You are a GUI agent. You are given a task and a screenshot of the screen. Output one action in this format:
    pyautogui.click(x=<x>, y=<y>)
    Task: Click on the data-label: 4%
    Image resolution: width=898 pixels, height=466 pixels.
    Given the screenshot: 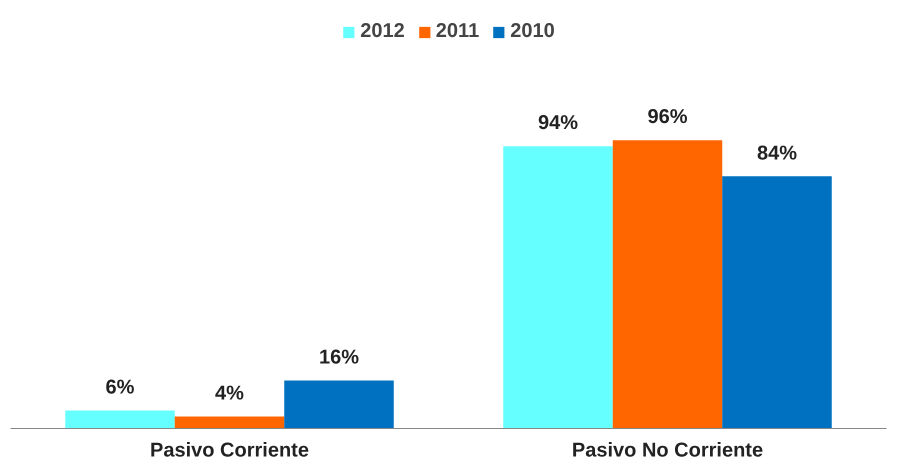 What is the action you would take?
    pyautogui.click(x=229, y=393)
    